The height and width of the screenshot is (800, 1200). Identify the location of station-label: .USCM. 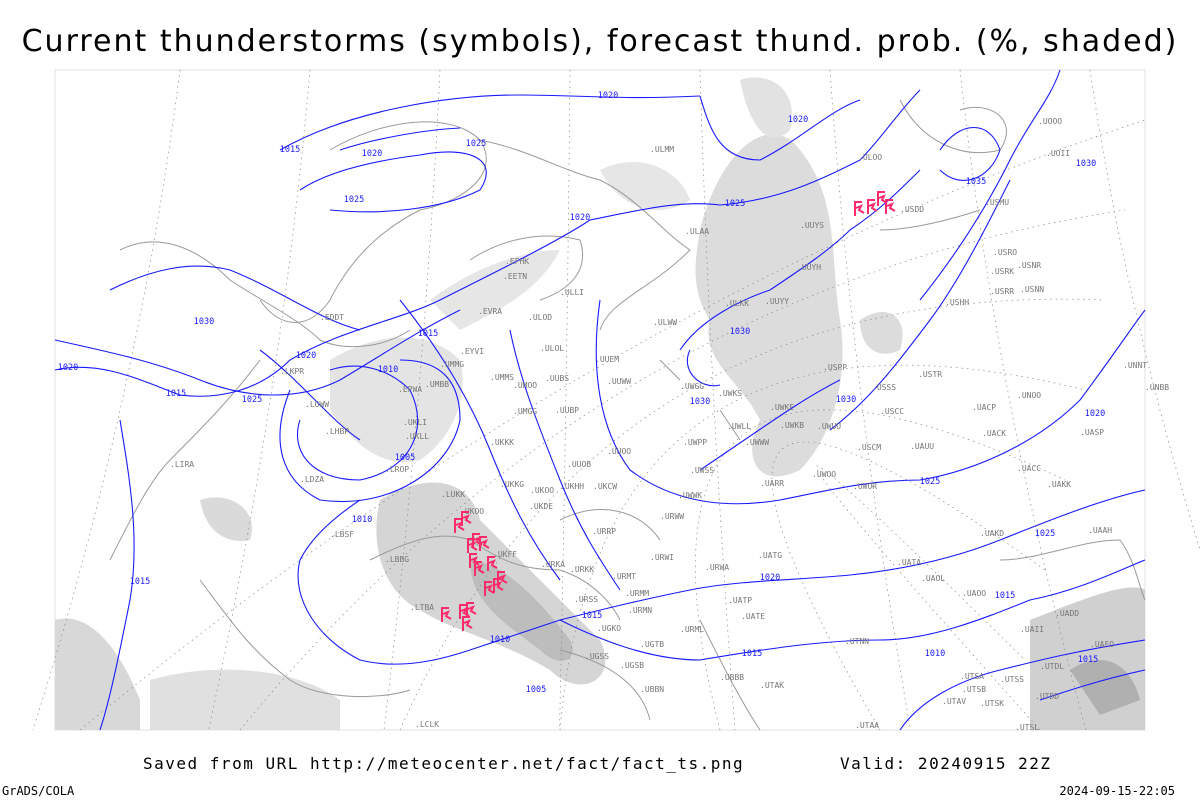
(869, 447).